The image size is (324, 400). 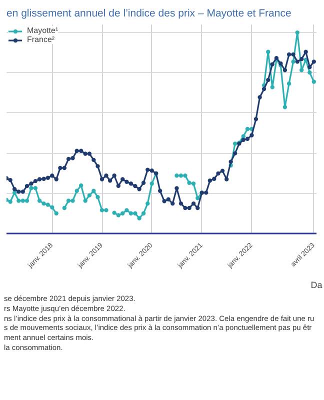 What do you see at coordinates (42, 30) in the screenshot?
I see `legend-label: Mayotte¹` at bounding box center [42, 30].